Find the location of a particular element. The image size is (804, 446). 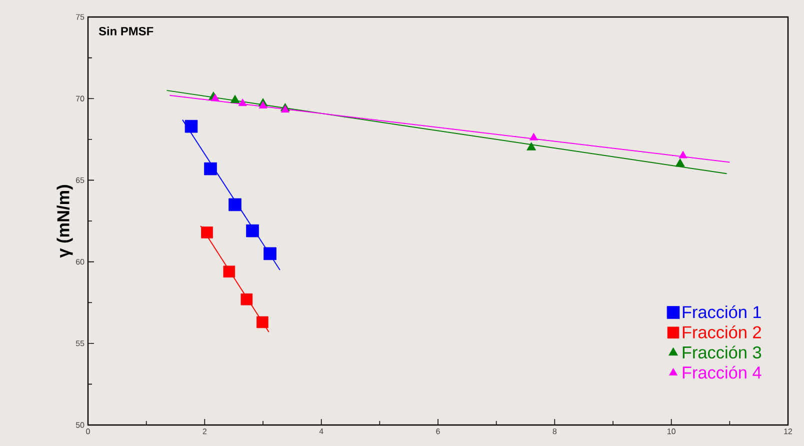

legend-label: Fracción 1 is located at coordinates (721, 311).